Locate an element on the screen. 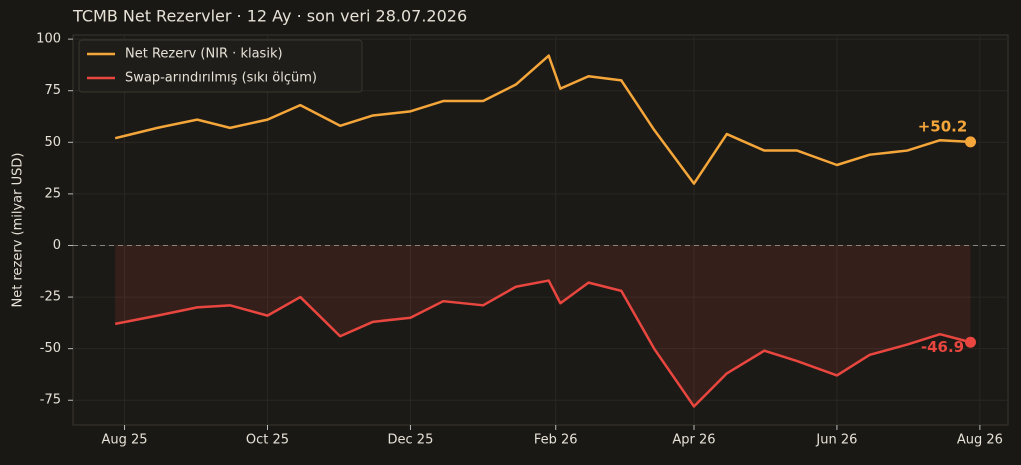 The height and width of the screenshot is (465, 1021). y-tick-label: 75 is located at coordinates (52, 90).